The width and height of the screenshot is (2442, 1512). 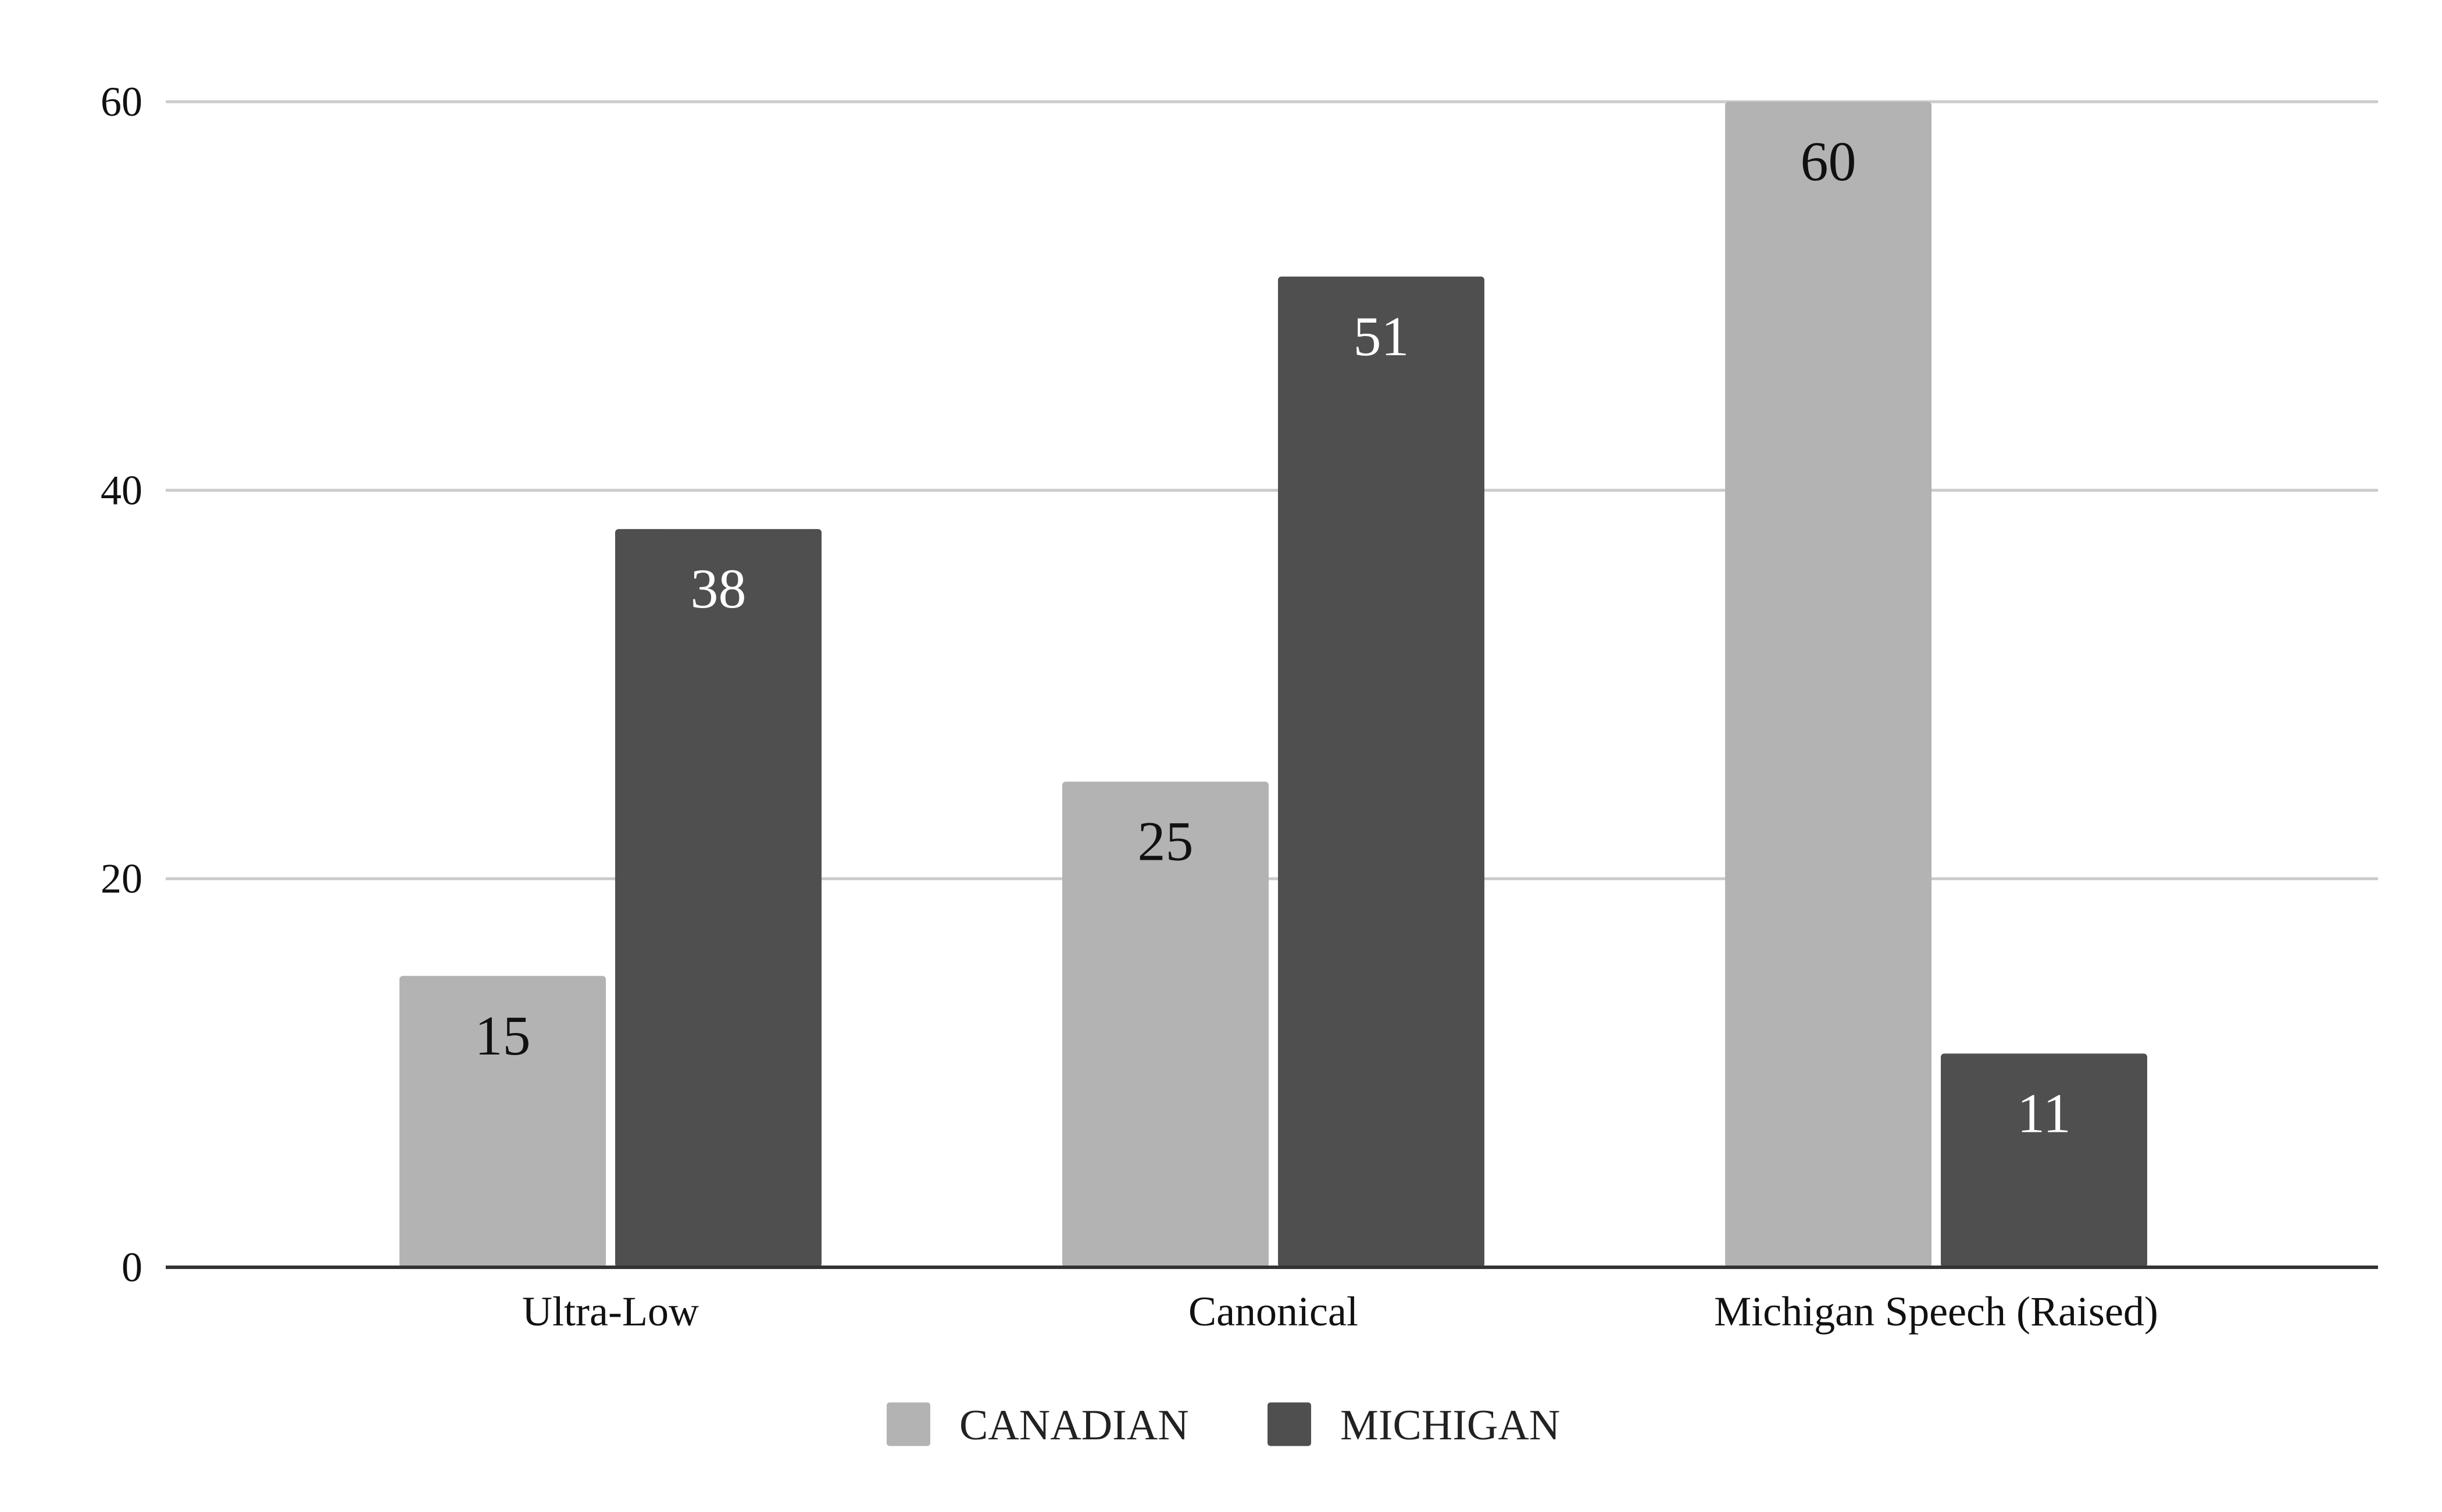 What do you see at coordinates (610, 1311) in the screenshot?
I see `x-category-label: Ultra-Low` at bounding box center [610, 1311].